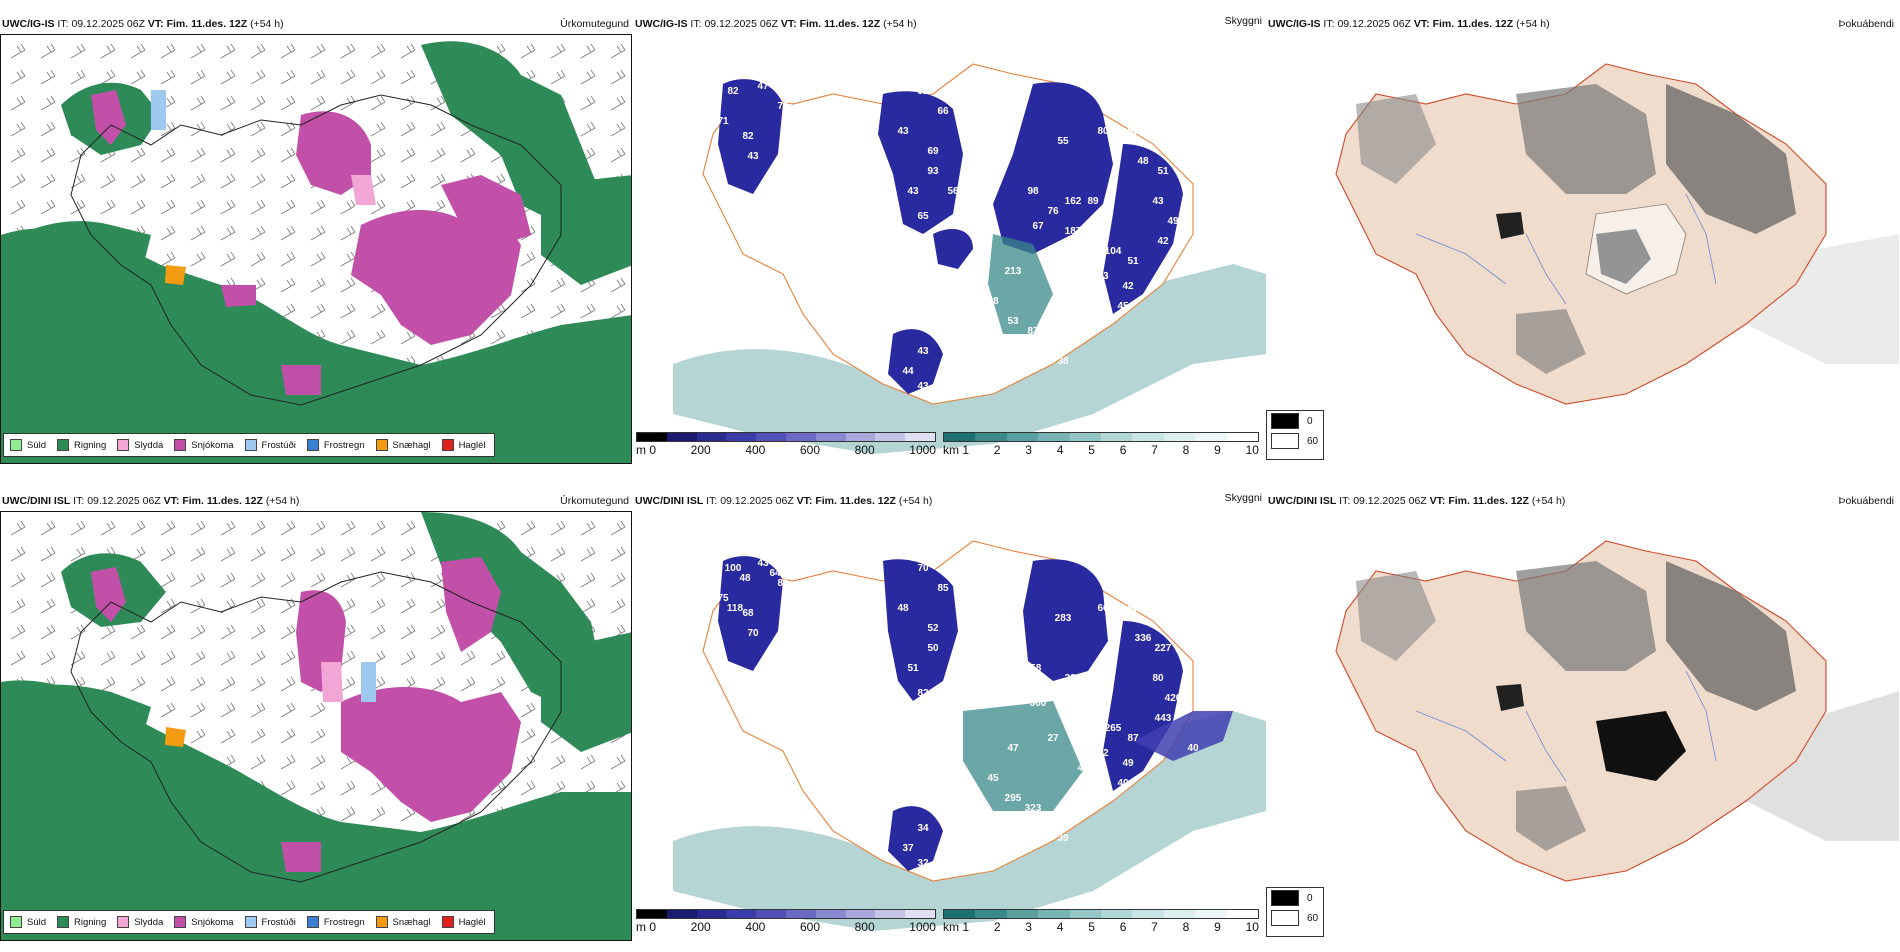 Image resolution: width=1900 pixels, height=952 pixels. Describe the element at coordinates (864, 450) in the screenshot. I see `ceiling-tick: 800` at that location.